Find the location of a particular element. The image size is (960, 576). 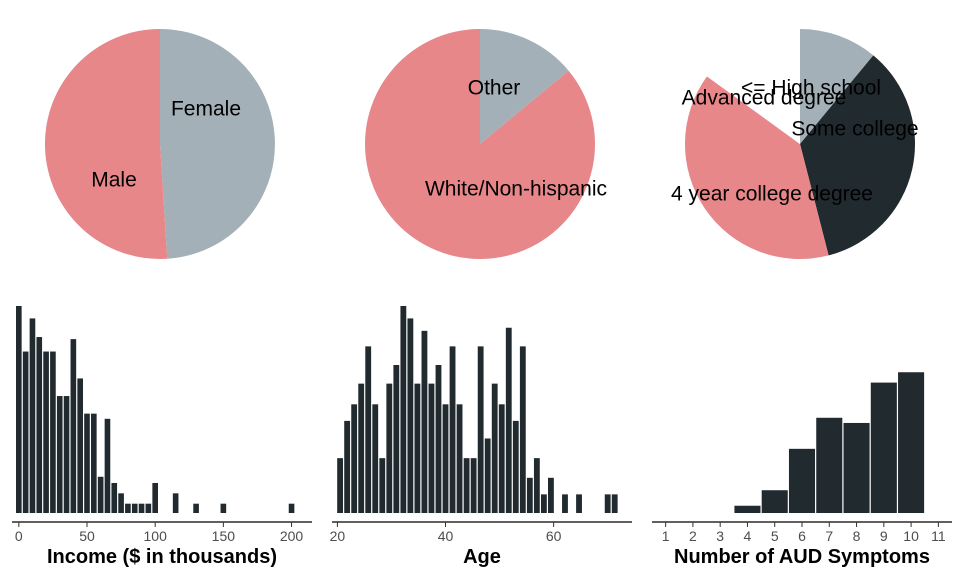

pie-chart-1: Female Male is located at coordinates (159, 144).